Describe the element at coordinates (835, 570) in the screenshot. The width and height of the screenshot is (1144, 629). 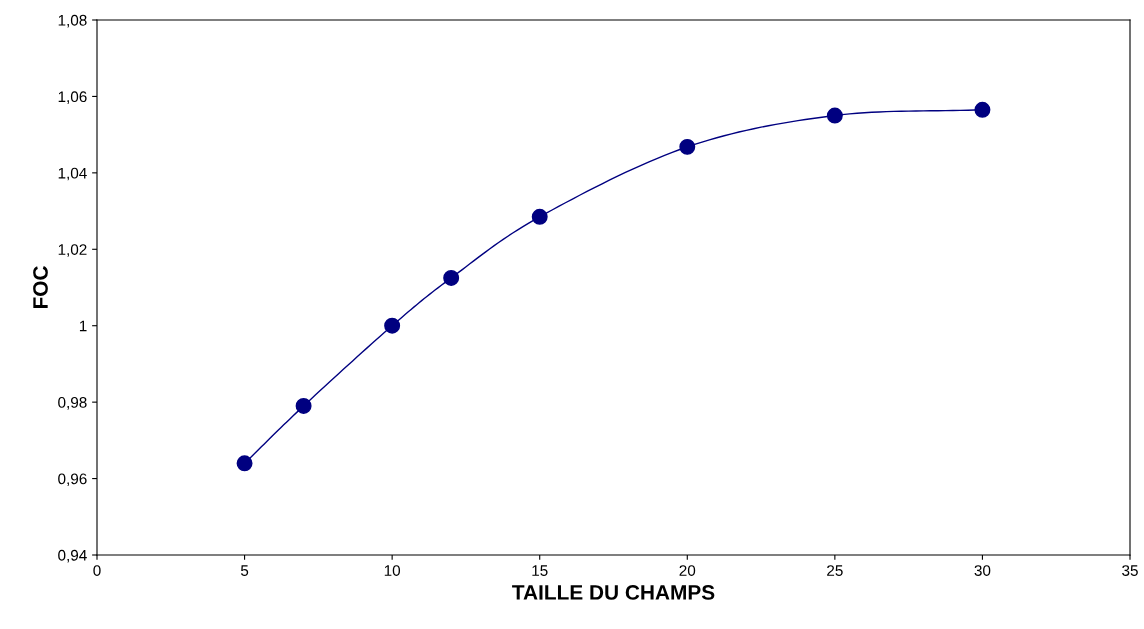
I see `x-tick-label: 25` at that location.